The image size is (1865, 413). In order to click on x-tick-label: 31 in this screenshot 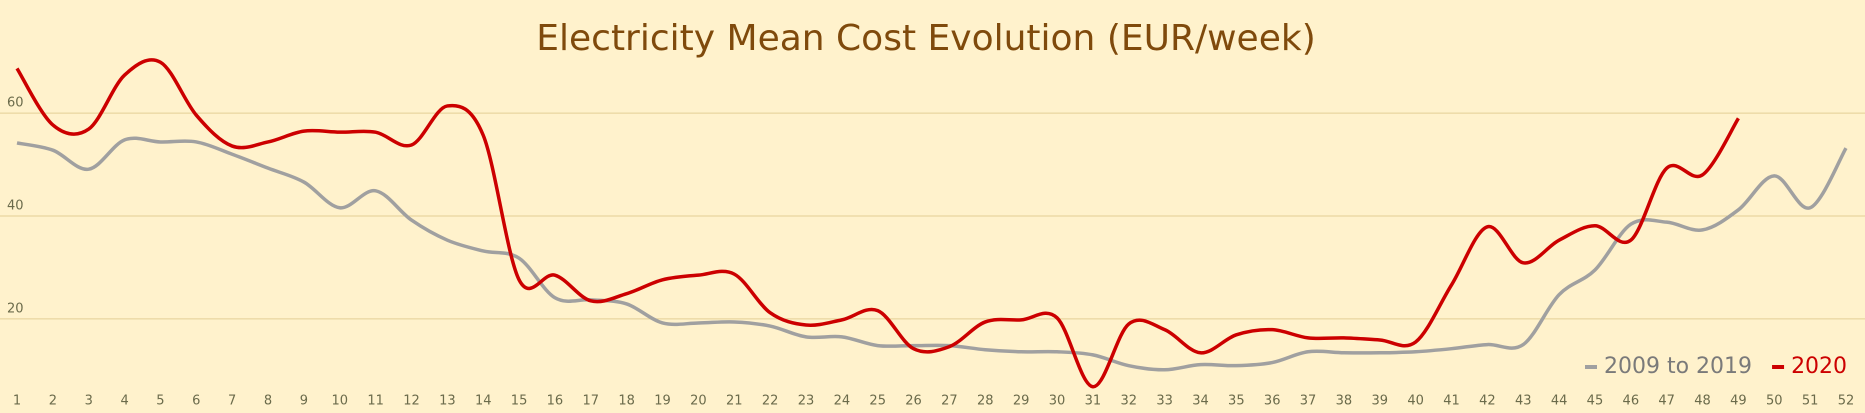, I will do `click(1093, 401)`.